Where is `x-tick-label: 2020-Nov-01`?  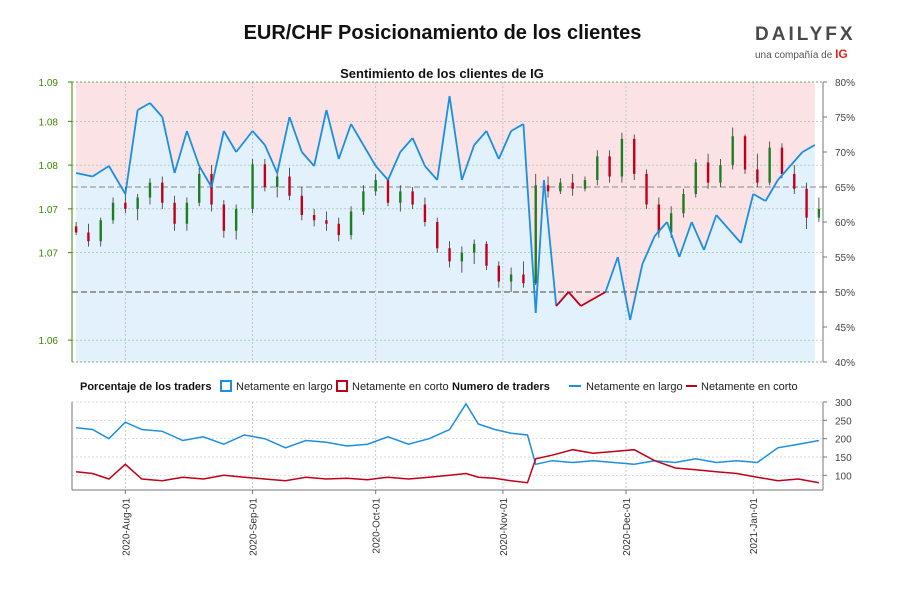
x-tick-label: 2020-Nov-01 is located at coordinates (504, 527).